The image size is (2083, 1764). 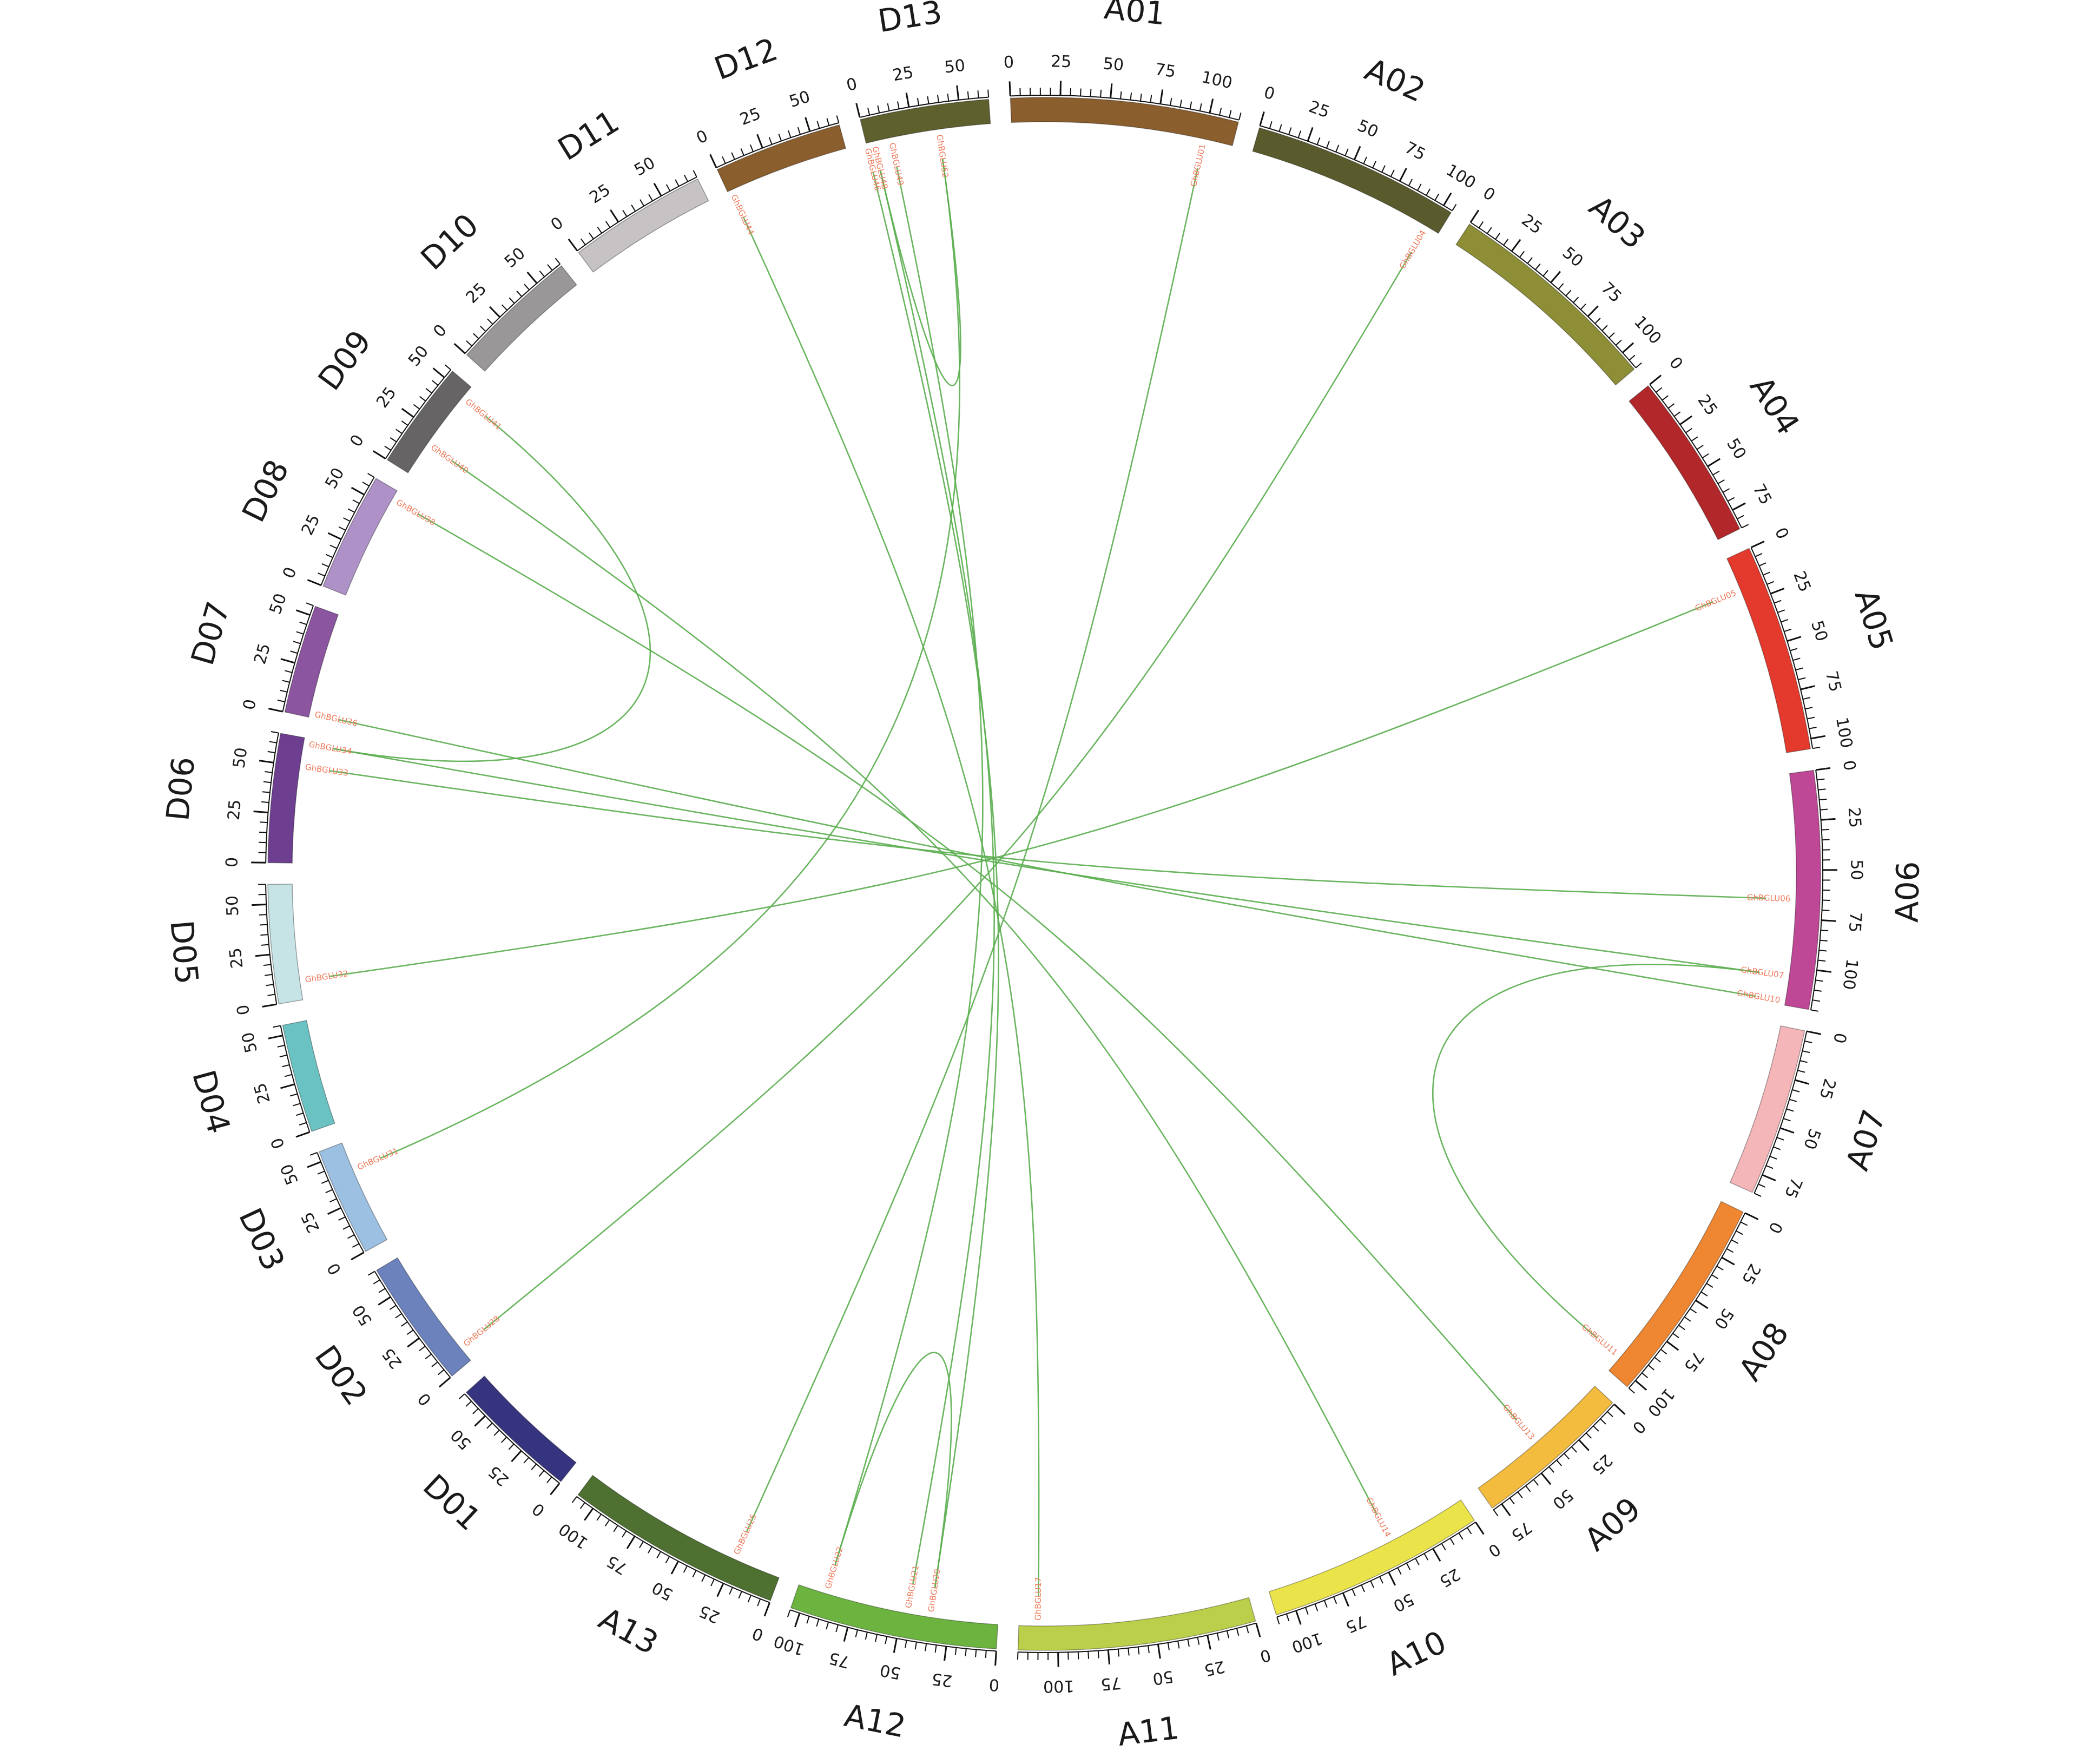 I want to click on gene-label: GhBGLU44, so click(x=742, y=214).